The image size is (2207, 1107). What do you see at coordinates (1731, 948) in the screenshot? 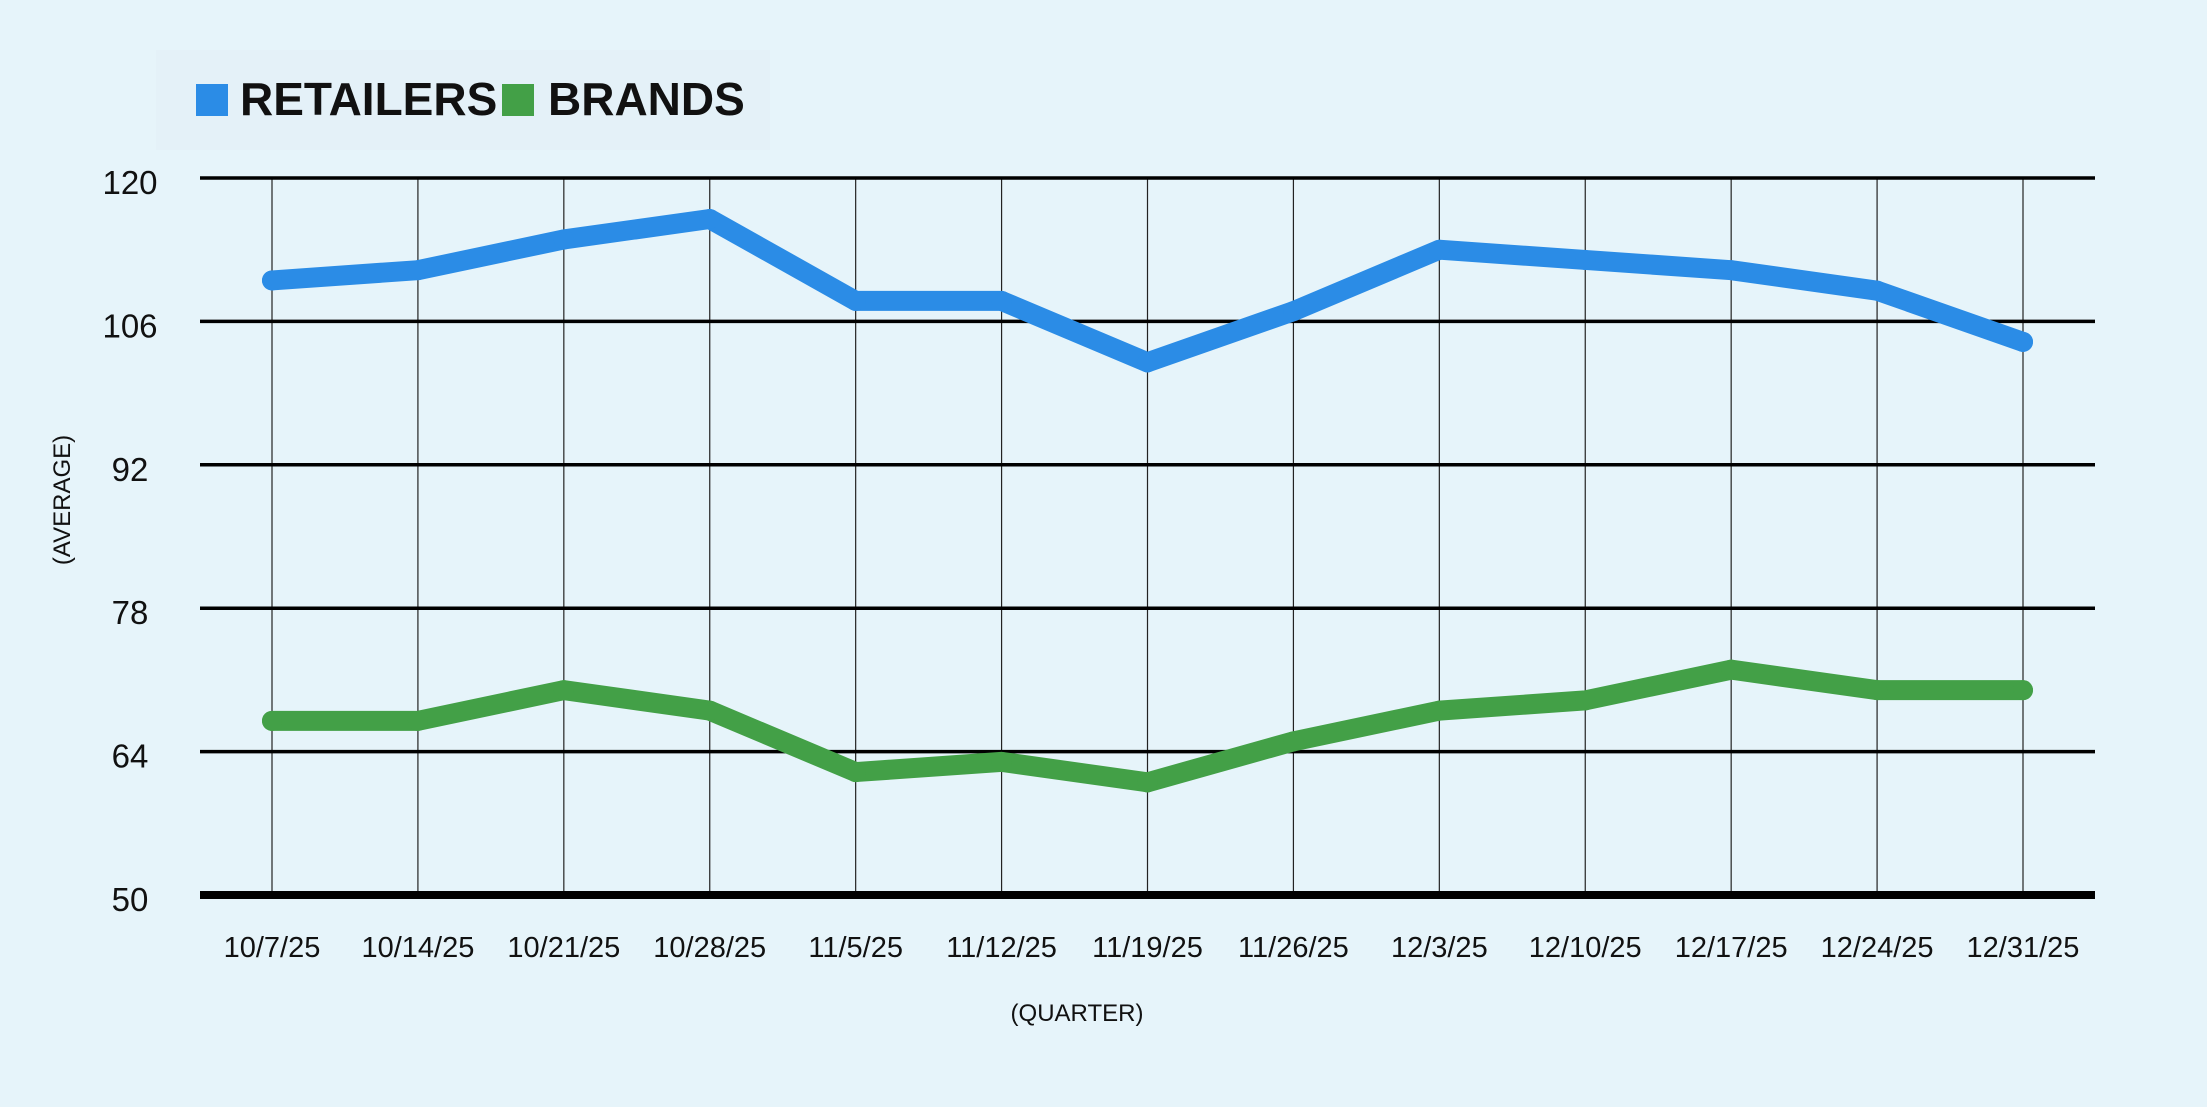
I see `x-tick-label: 12/17/25` at bounding box center [1731, 948].